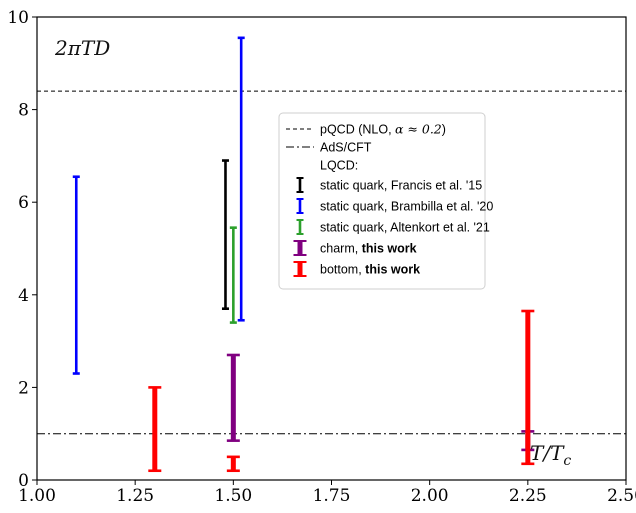 The width and height of the screenshot is (636, 513). I want to click on legend-item: static quark, Altenkort et al. '21, so click(393, 227).